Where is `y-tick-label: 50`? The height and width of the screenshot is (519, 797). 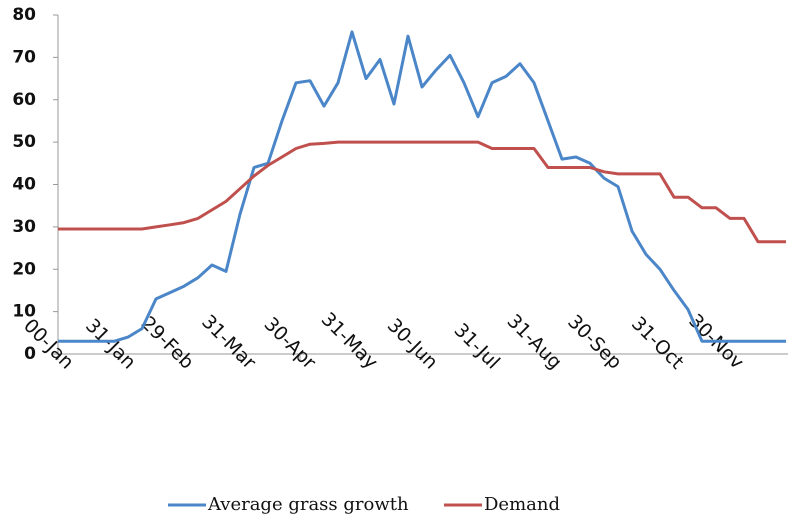
y-tick-label: 50 is located at coordinates (24, 142).